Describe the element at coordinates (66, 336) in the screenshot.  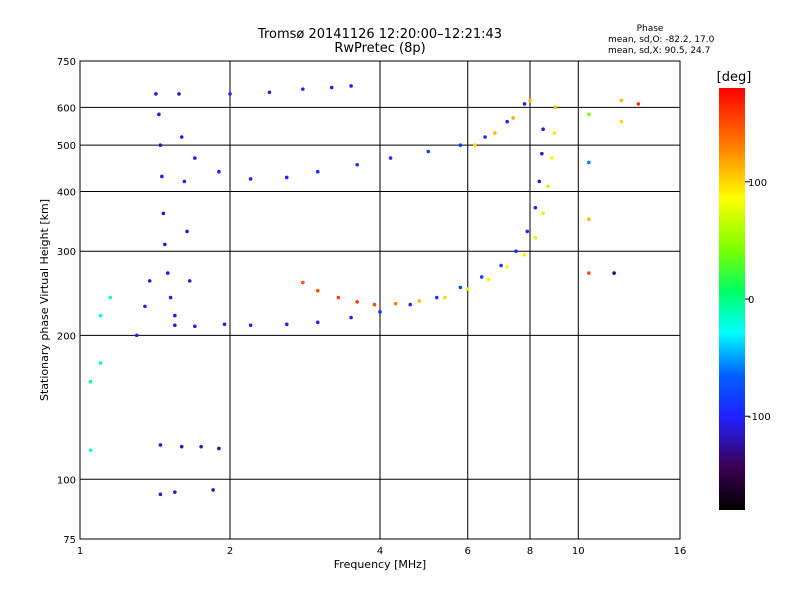
I see `y-tick-label: 200` at that location.